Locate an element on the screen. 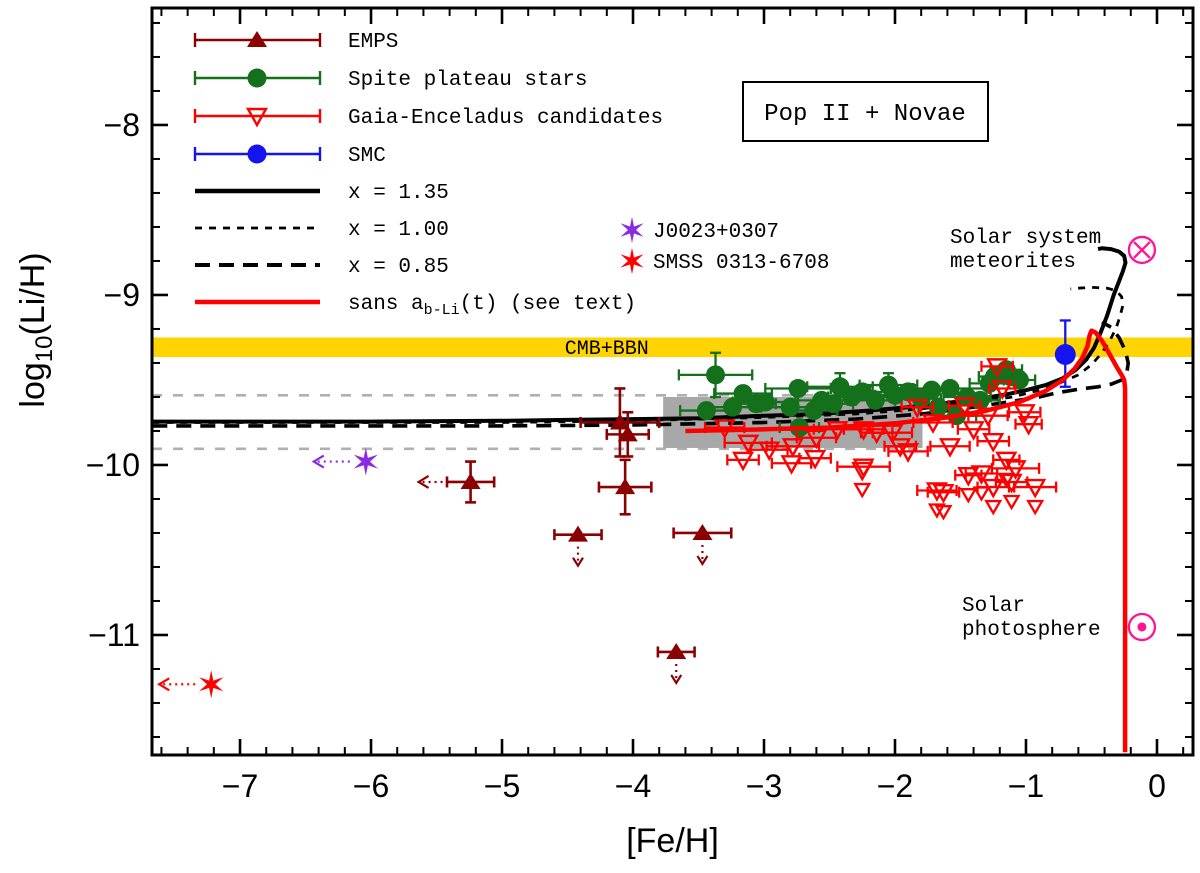 Image resolution: width=1200 pixels, height=873 pixels. legend-line-label: sans ab-Li(t) (see text) is located at coordinates (492, 306).